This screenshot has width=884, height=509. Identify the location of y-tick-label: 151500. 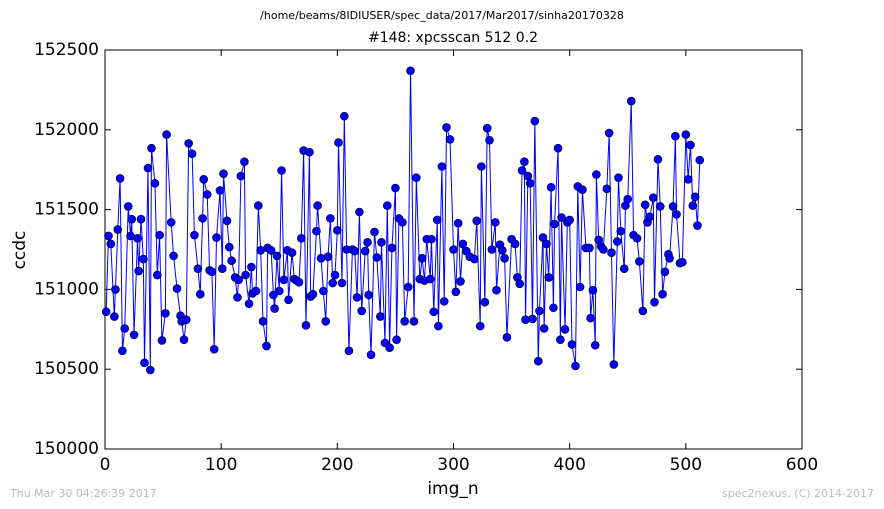
(66, 210).